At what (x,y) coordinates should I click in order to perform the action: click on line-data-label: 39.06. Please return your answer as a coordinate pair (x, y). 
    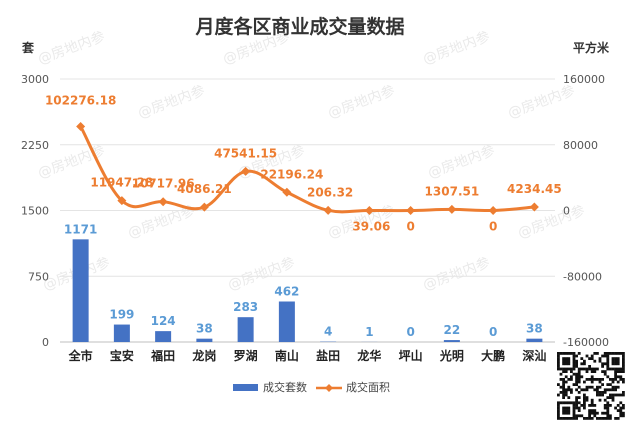
    Looking at the image, I should click on (371, 226).